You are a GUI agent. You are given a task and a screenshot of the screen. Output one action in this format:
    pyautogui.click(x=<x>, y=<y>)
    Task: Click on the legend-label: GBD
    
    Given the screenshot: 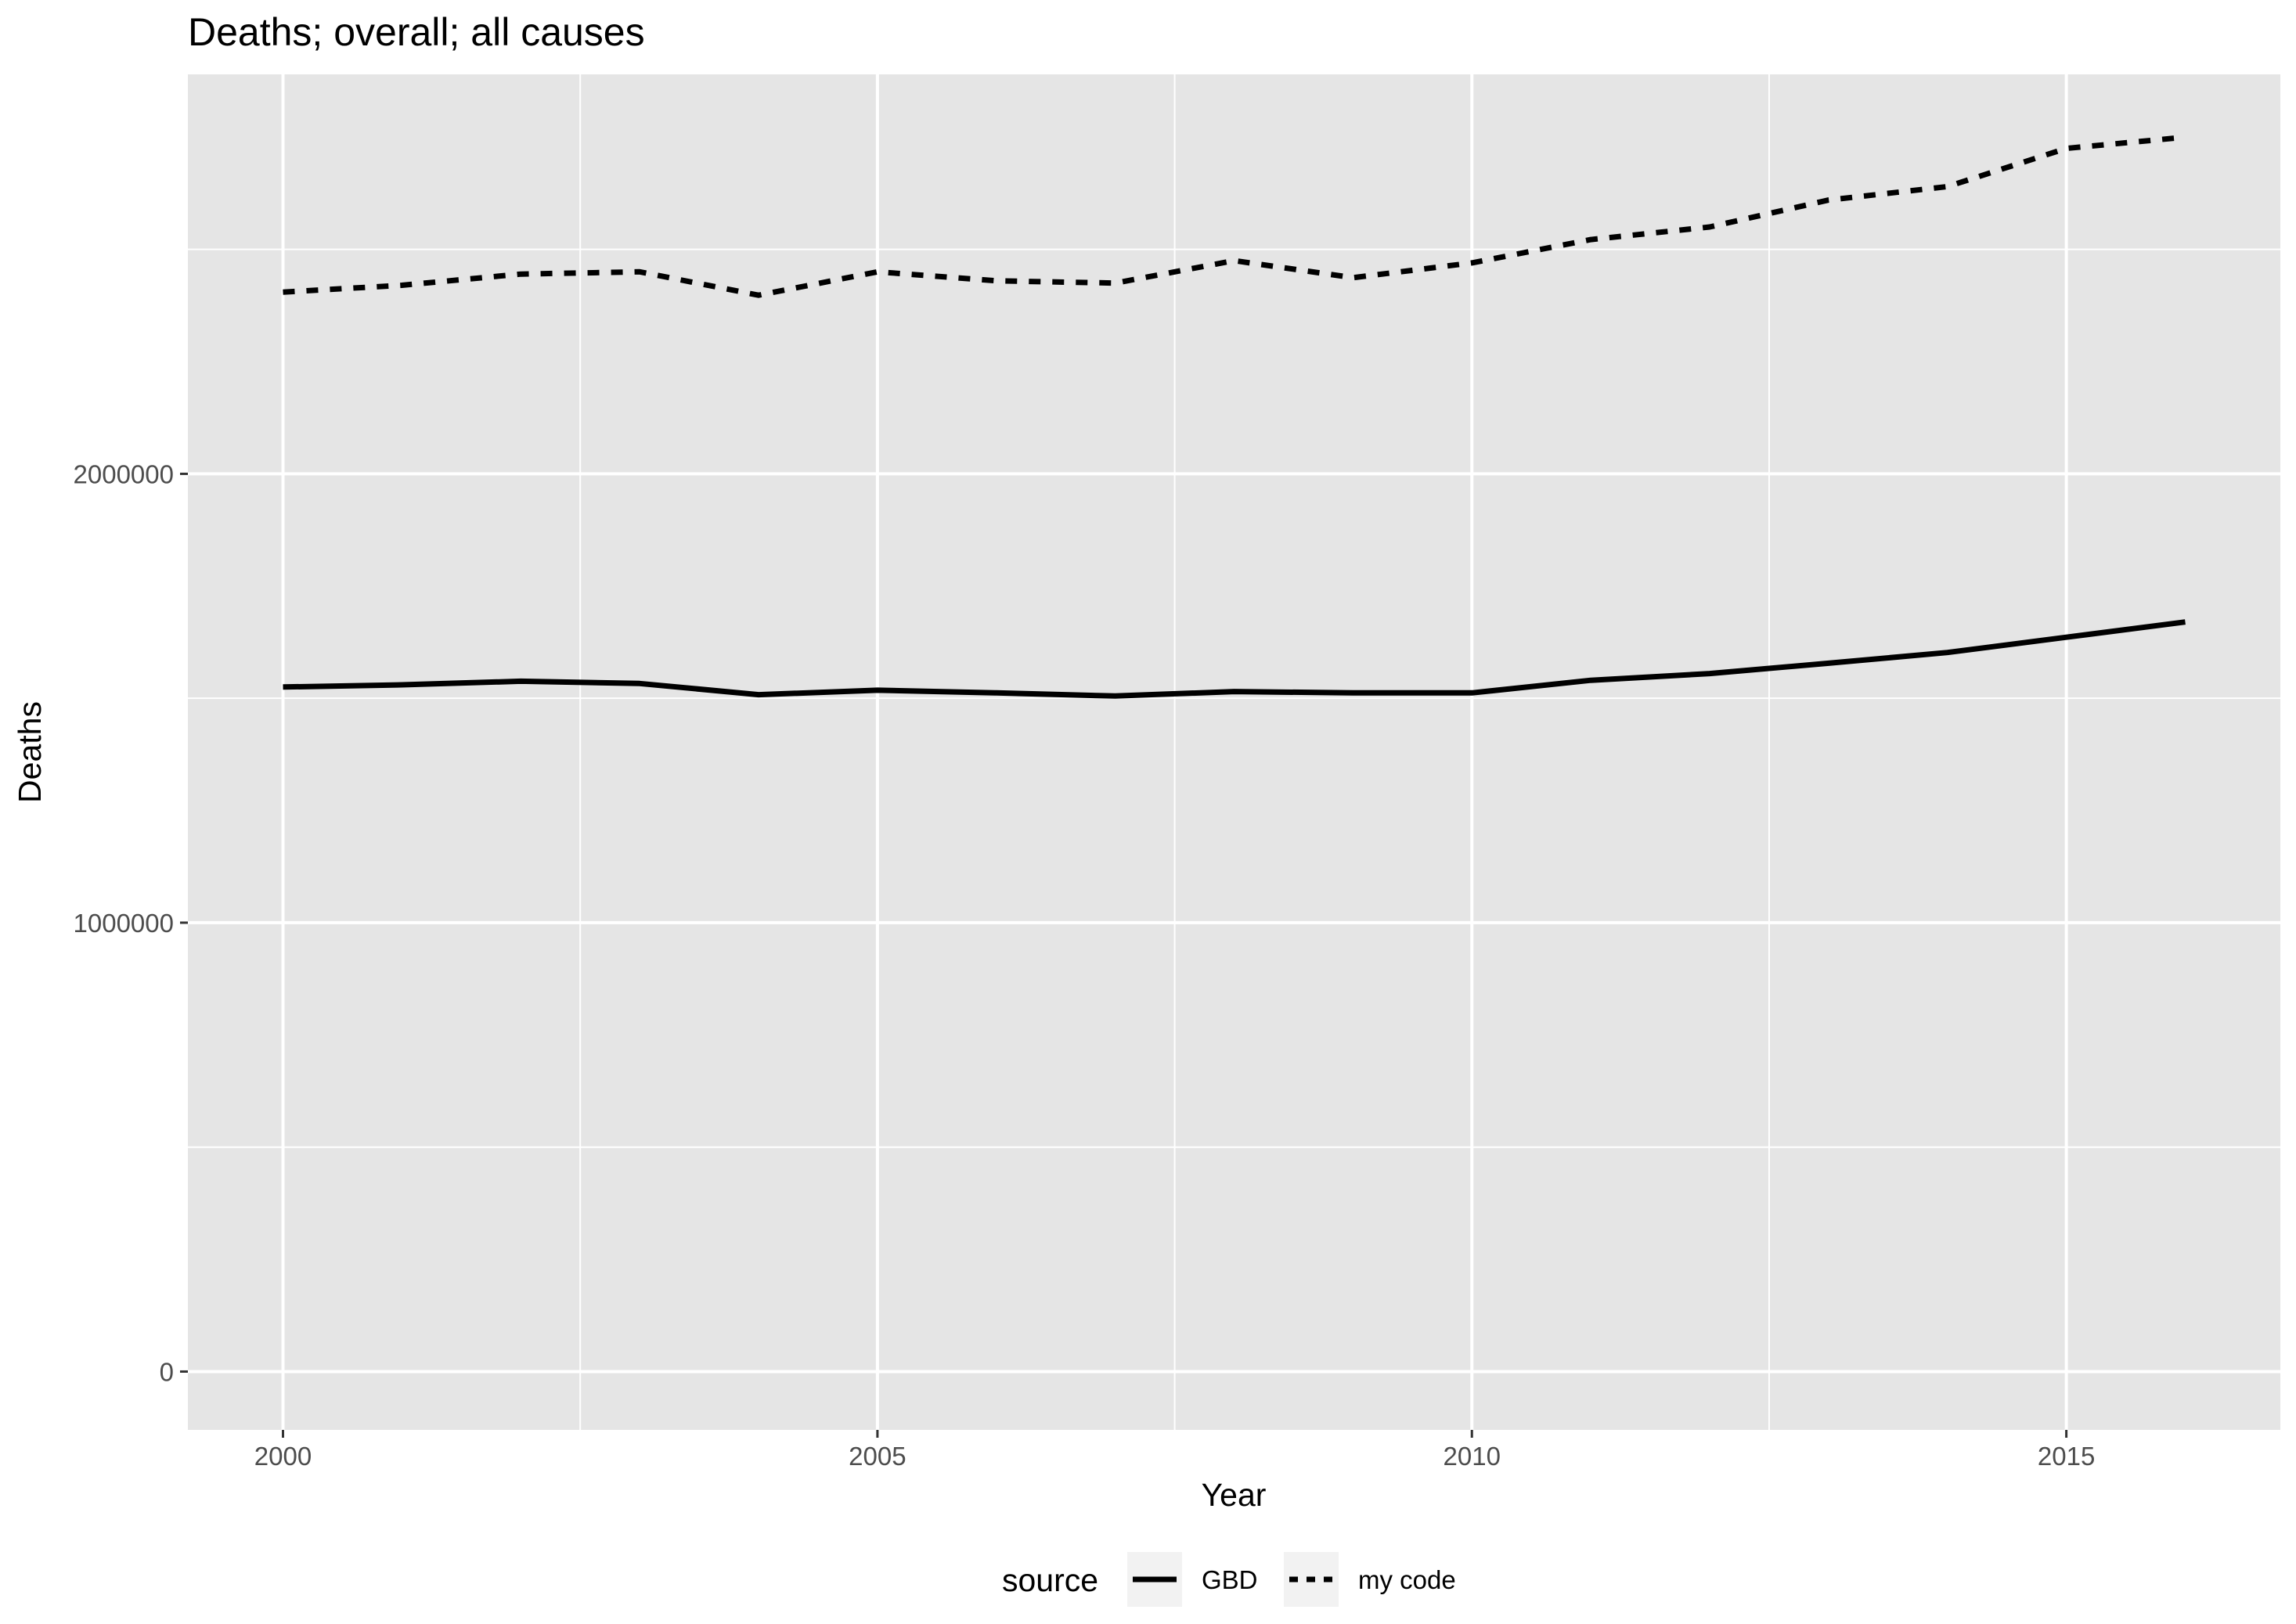 What is the action you would take?
    pyautogui.click(x=1230, y=1579)
    